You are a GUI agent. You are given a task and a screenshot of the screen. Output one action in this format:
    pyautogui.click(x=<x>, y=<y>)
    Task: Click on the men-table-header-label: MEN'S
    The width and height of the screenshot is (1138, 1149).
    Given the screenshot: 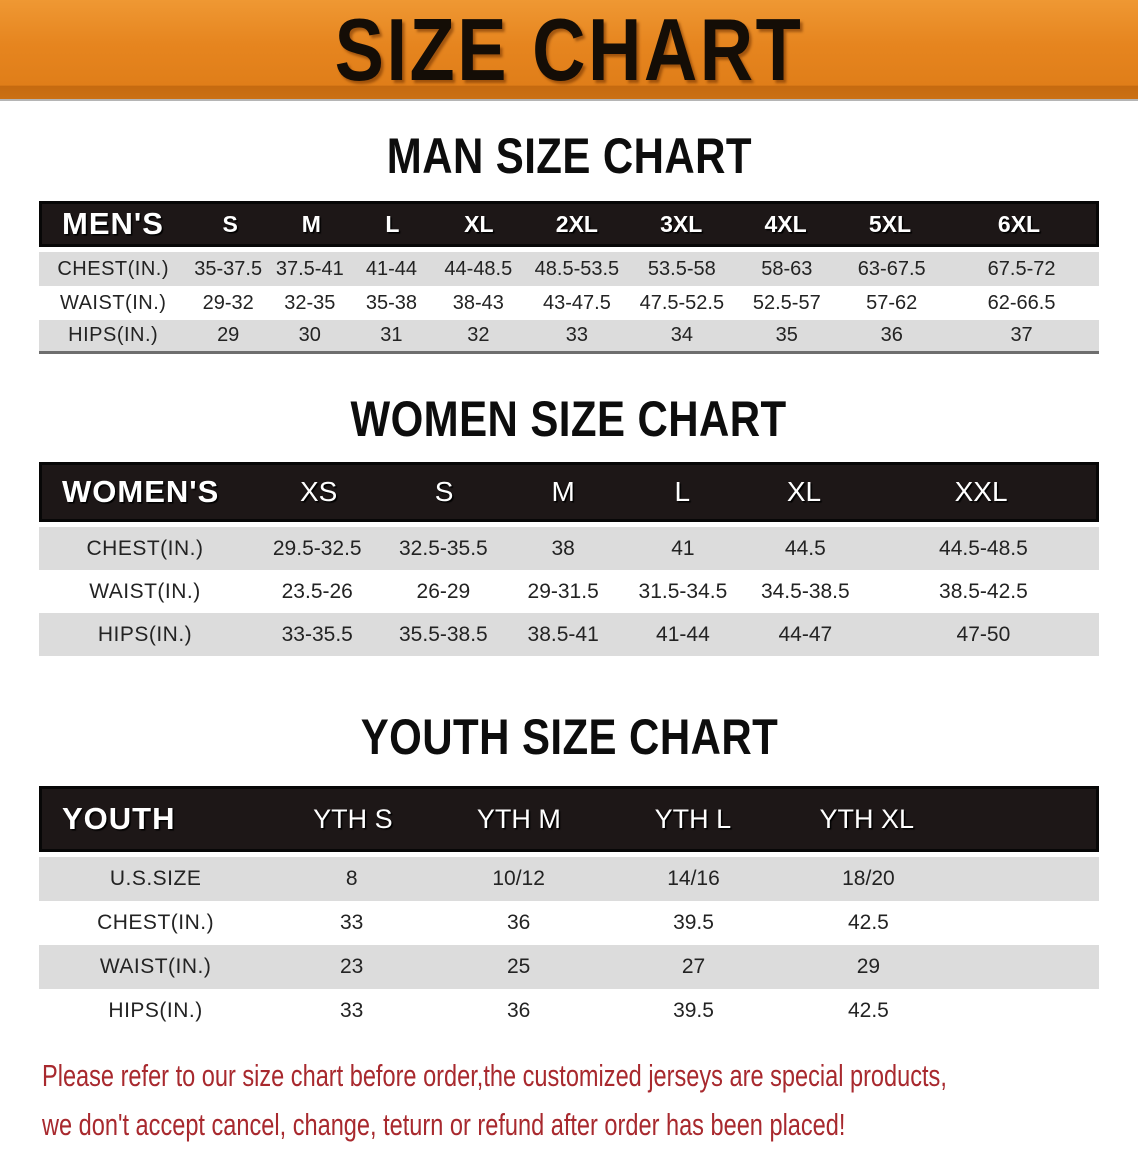 What is the action you would take?
    pyautogui.click(x=113, y=223)
    